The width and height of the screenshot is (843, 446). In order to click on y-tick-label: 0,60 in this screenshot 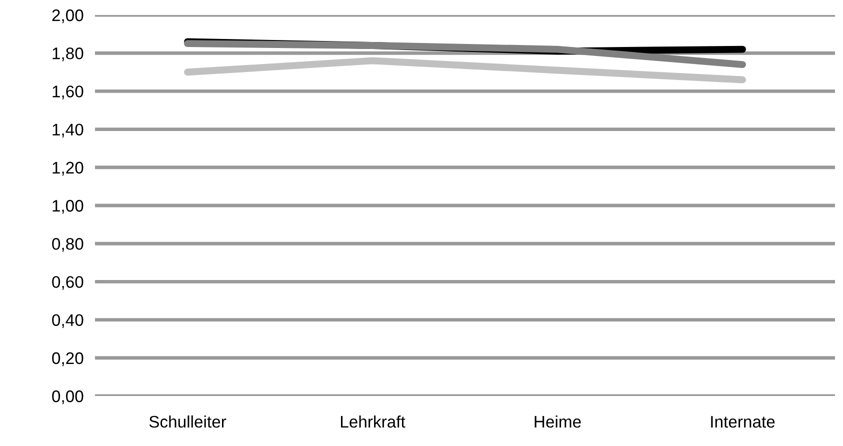, I will do `click(68, 283)`.